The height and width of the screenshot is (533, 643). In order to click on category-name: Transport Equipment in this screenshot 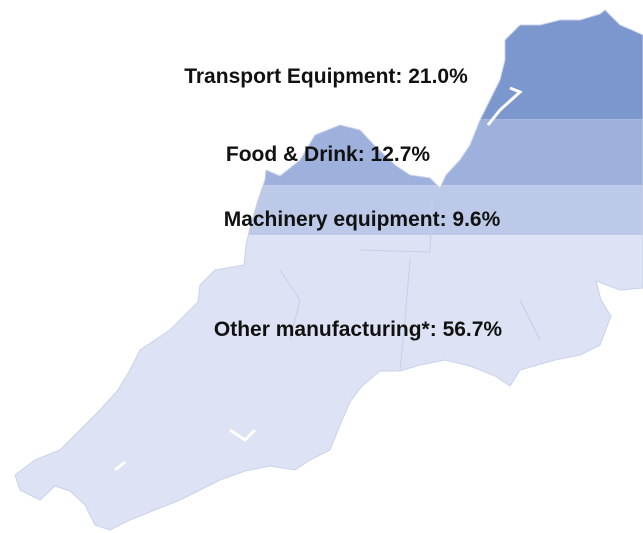, I will do `click(289, 76)`.